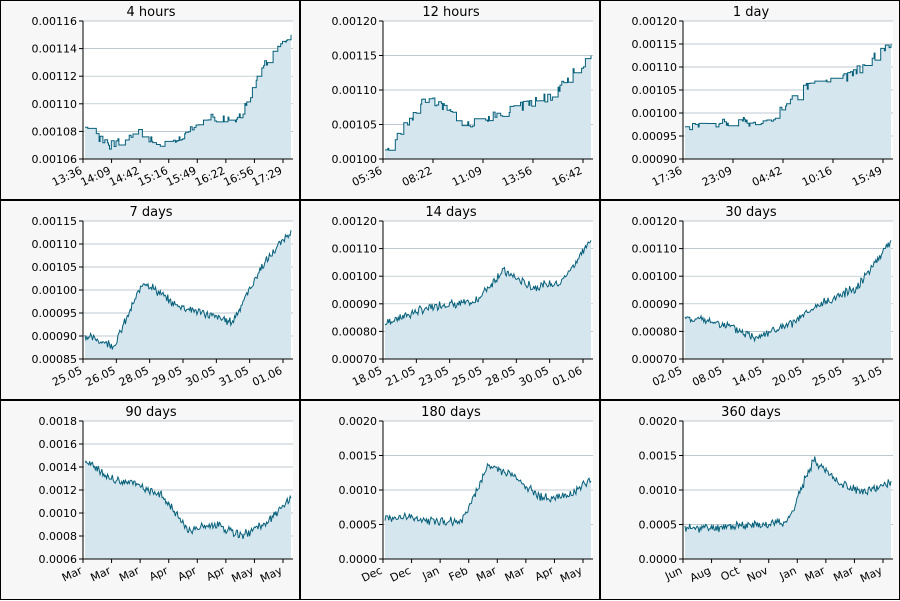  What do you see at coordinates (467, 176) in the screenshot?
I see `x-tick-label: 11:09` at bounding box center [467, 176].